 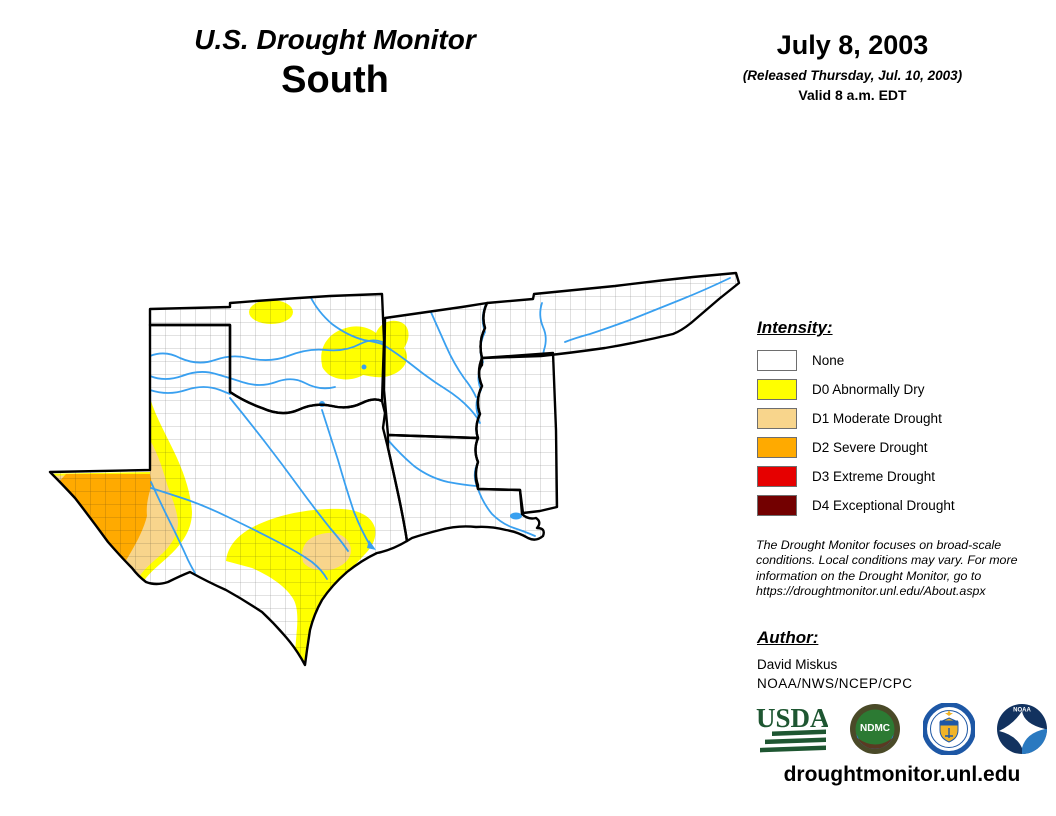 I want to click on author-heading: Author:, so click(x=788, y=637).